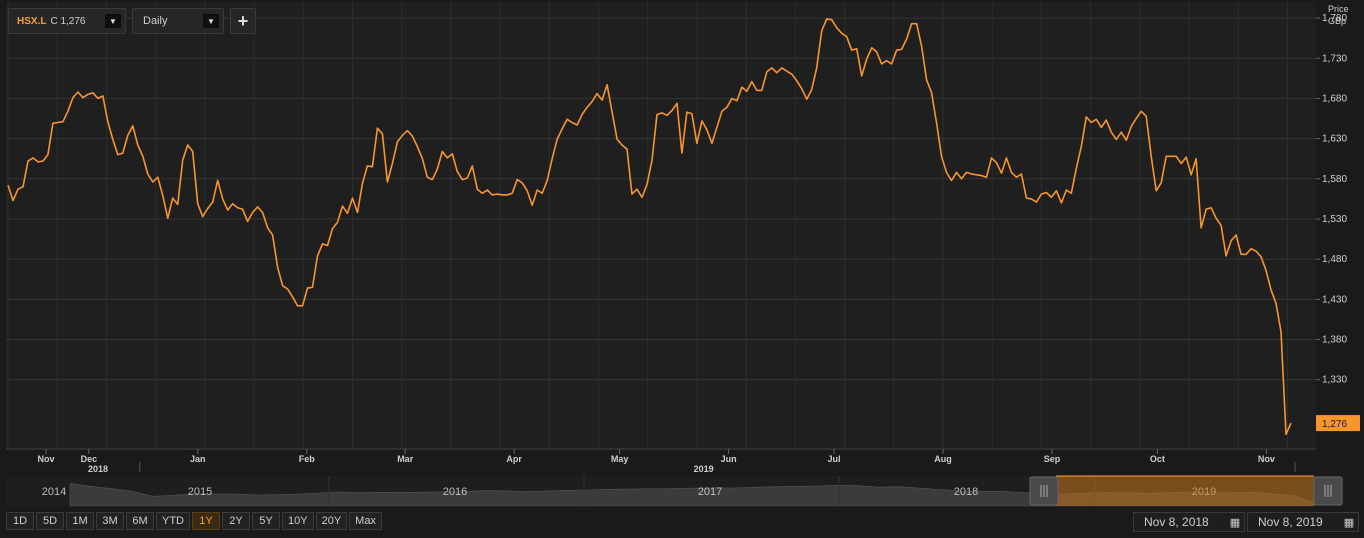  What do you see at coordinates (620, 459) in the screenshot?
I see `x-tick-label: May` at bounding box center [620, 459].